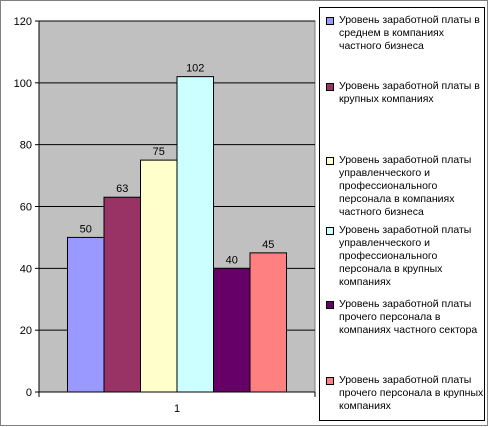 The height and width of the screenshot is (427, 488). What do you see at coordinates (26, 331) in the screenshot?
I see `y-tick-label: 20` at bounding box center [26, 331].